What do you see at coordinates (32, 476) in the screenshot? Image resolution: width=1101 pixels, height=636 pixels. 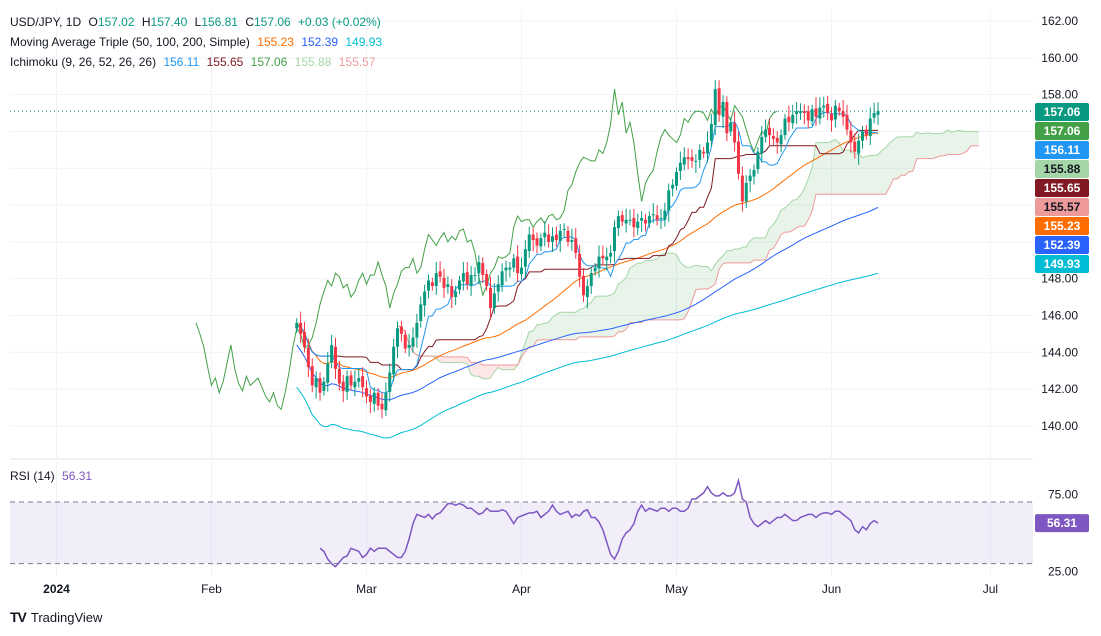 I see `rsi-title: RSI (14)` at bounding box center [32, 476].